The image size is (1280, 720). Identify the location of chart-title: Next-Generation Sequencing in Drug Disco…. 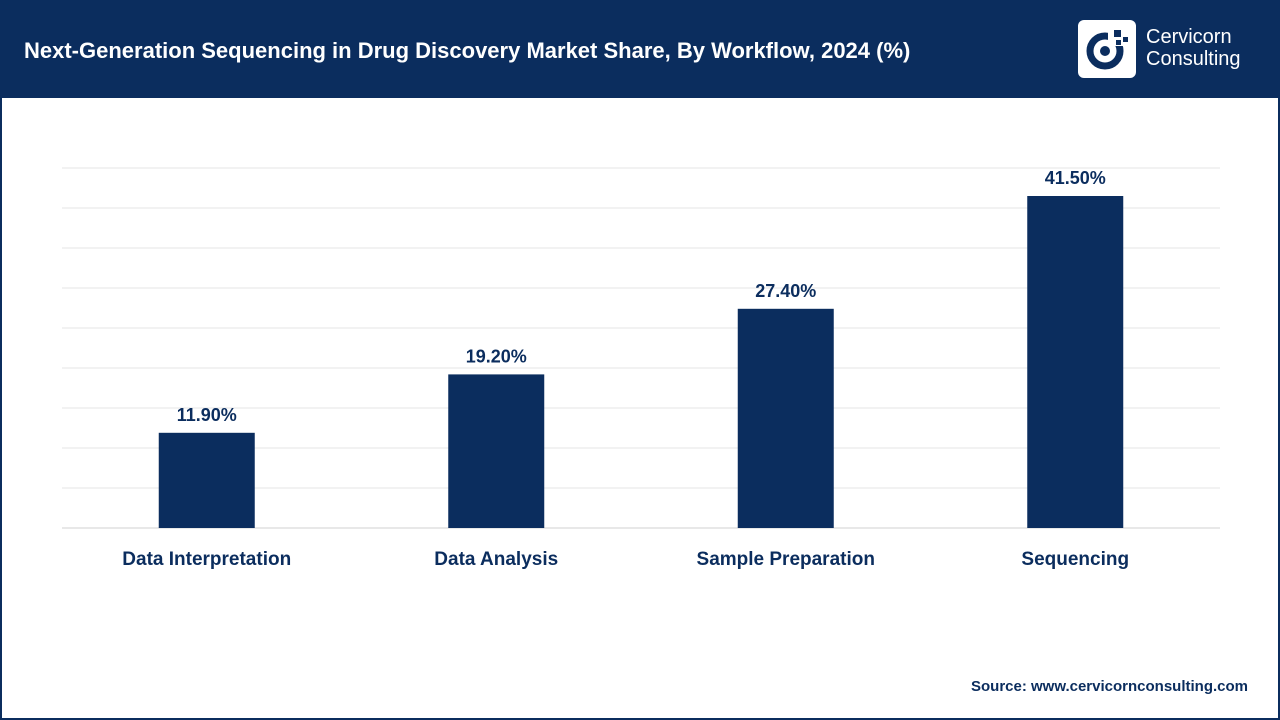
(467, 50).